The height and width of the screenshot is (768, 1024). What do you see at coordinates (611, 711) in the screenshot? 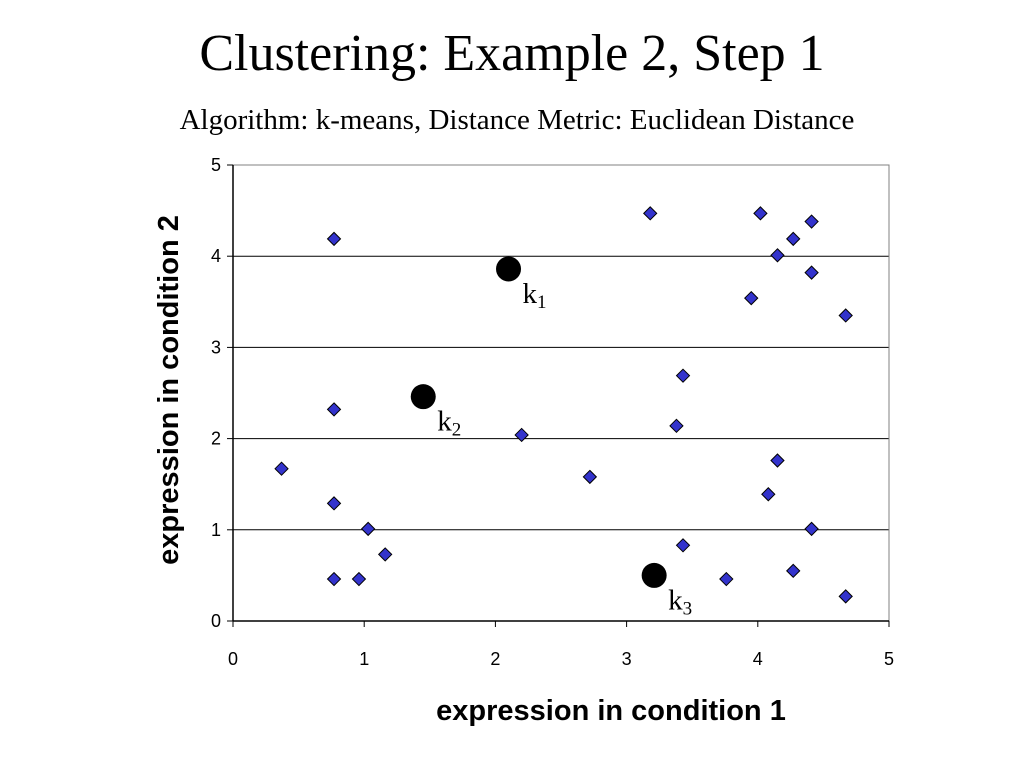
I see `x-axis-label: expression in condition 1` at bounding box center [611, 711].